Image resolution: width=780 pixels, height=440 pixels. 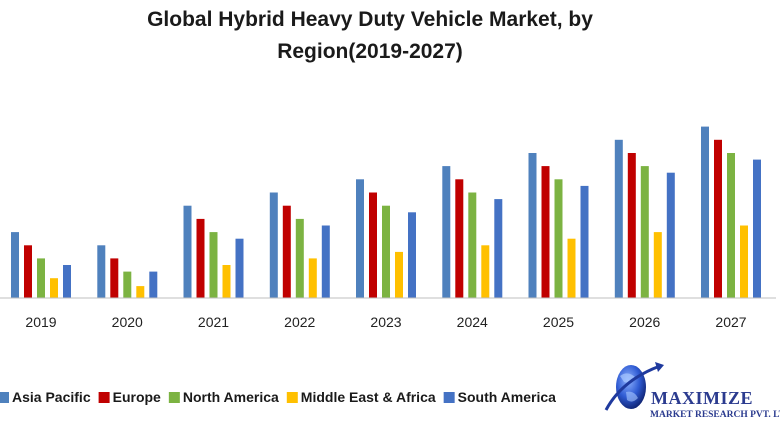 What do you see at coordinates (644, 232) in the screenshot?
I see `bar-north-america-2026` at bounding box center [644, 232].